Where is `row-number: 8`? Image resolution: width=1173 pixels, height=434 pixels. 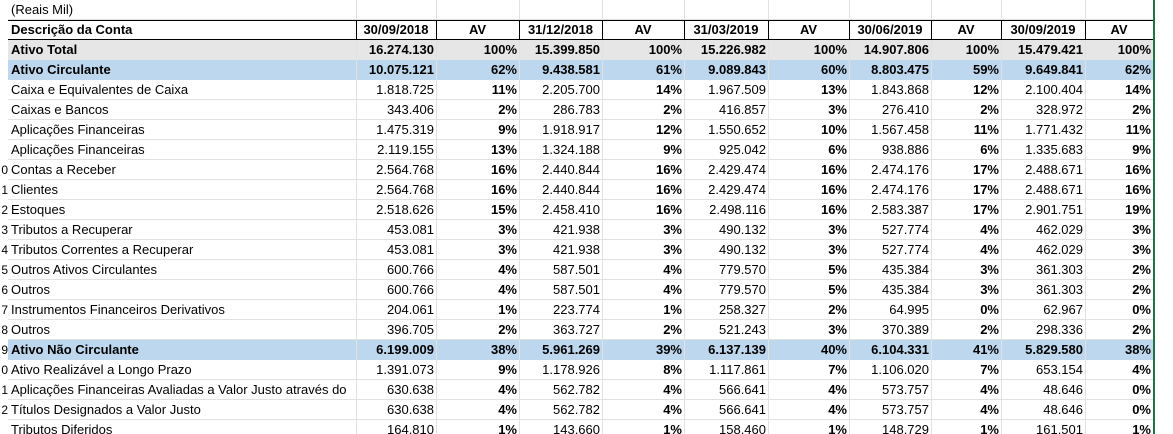
row-number: 8 is located at coordinates (4, 330).